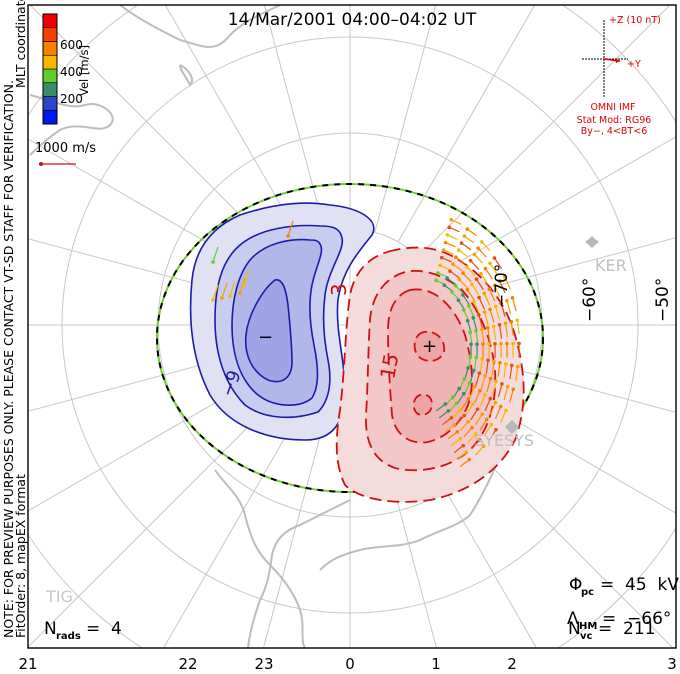  Describe the element at coordinates (299, 573) in the screenshot. I see `coastline-antarctic-peninsula` at that location.